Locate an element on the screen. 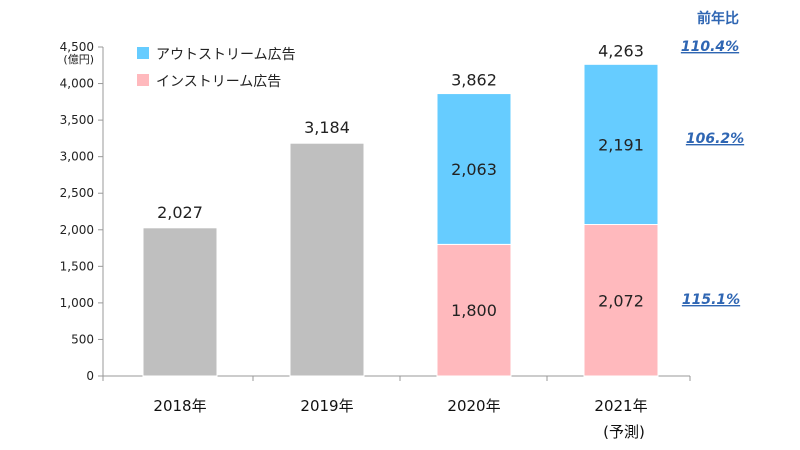 The width and height of the screenshot is (800, 450). legend-label: アウトストリーム広告 is located at coordinates (226, 55).